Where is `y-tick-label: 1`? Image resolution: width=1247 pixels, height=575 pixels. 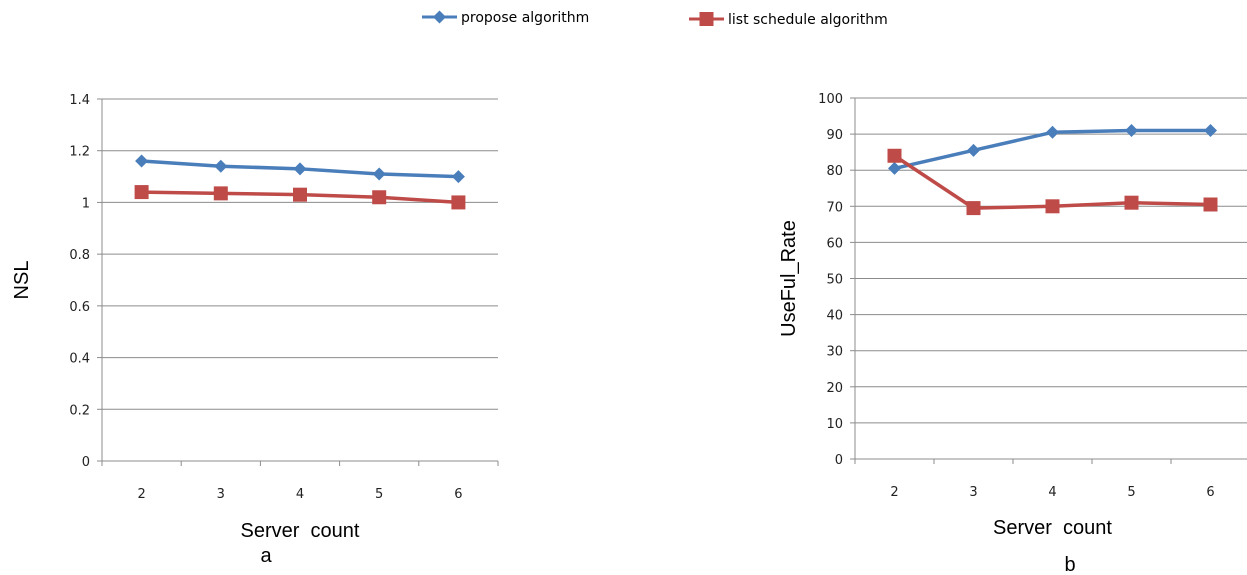 y-tick-label: 1 is located at coordinates (86, 203).